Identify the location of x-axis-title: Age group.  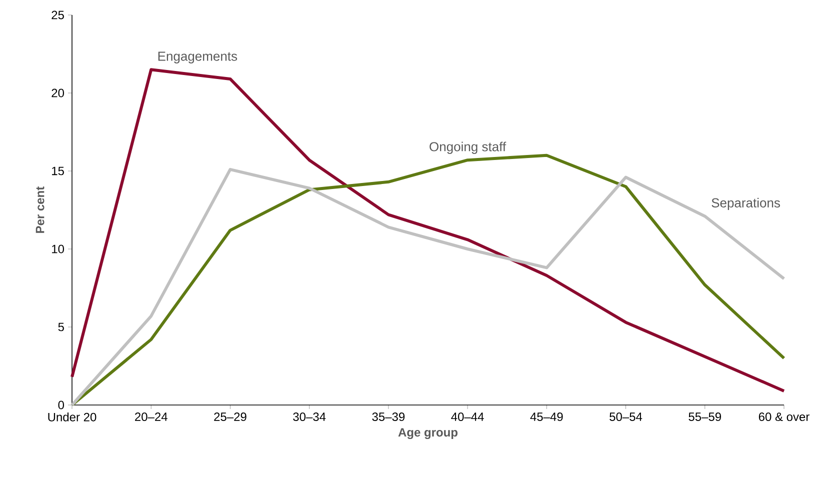
(428, 434).